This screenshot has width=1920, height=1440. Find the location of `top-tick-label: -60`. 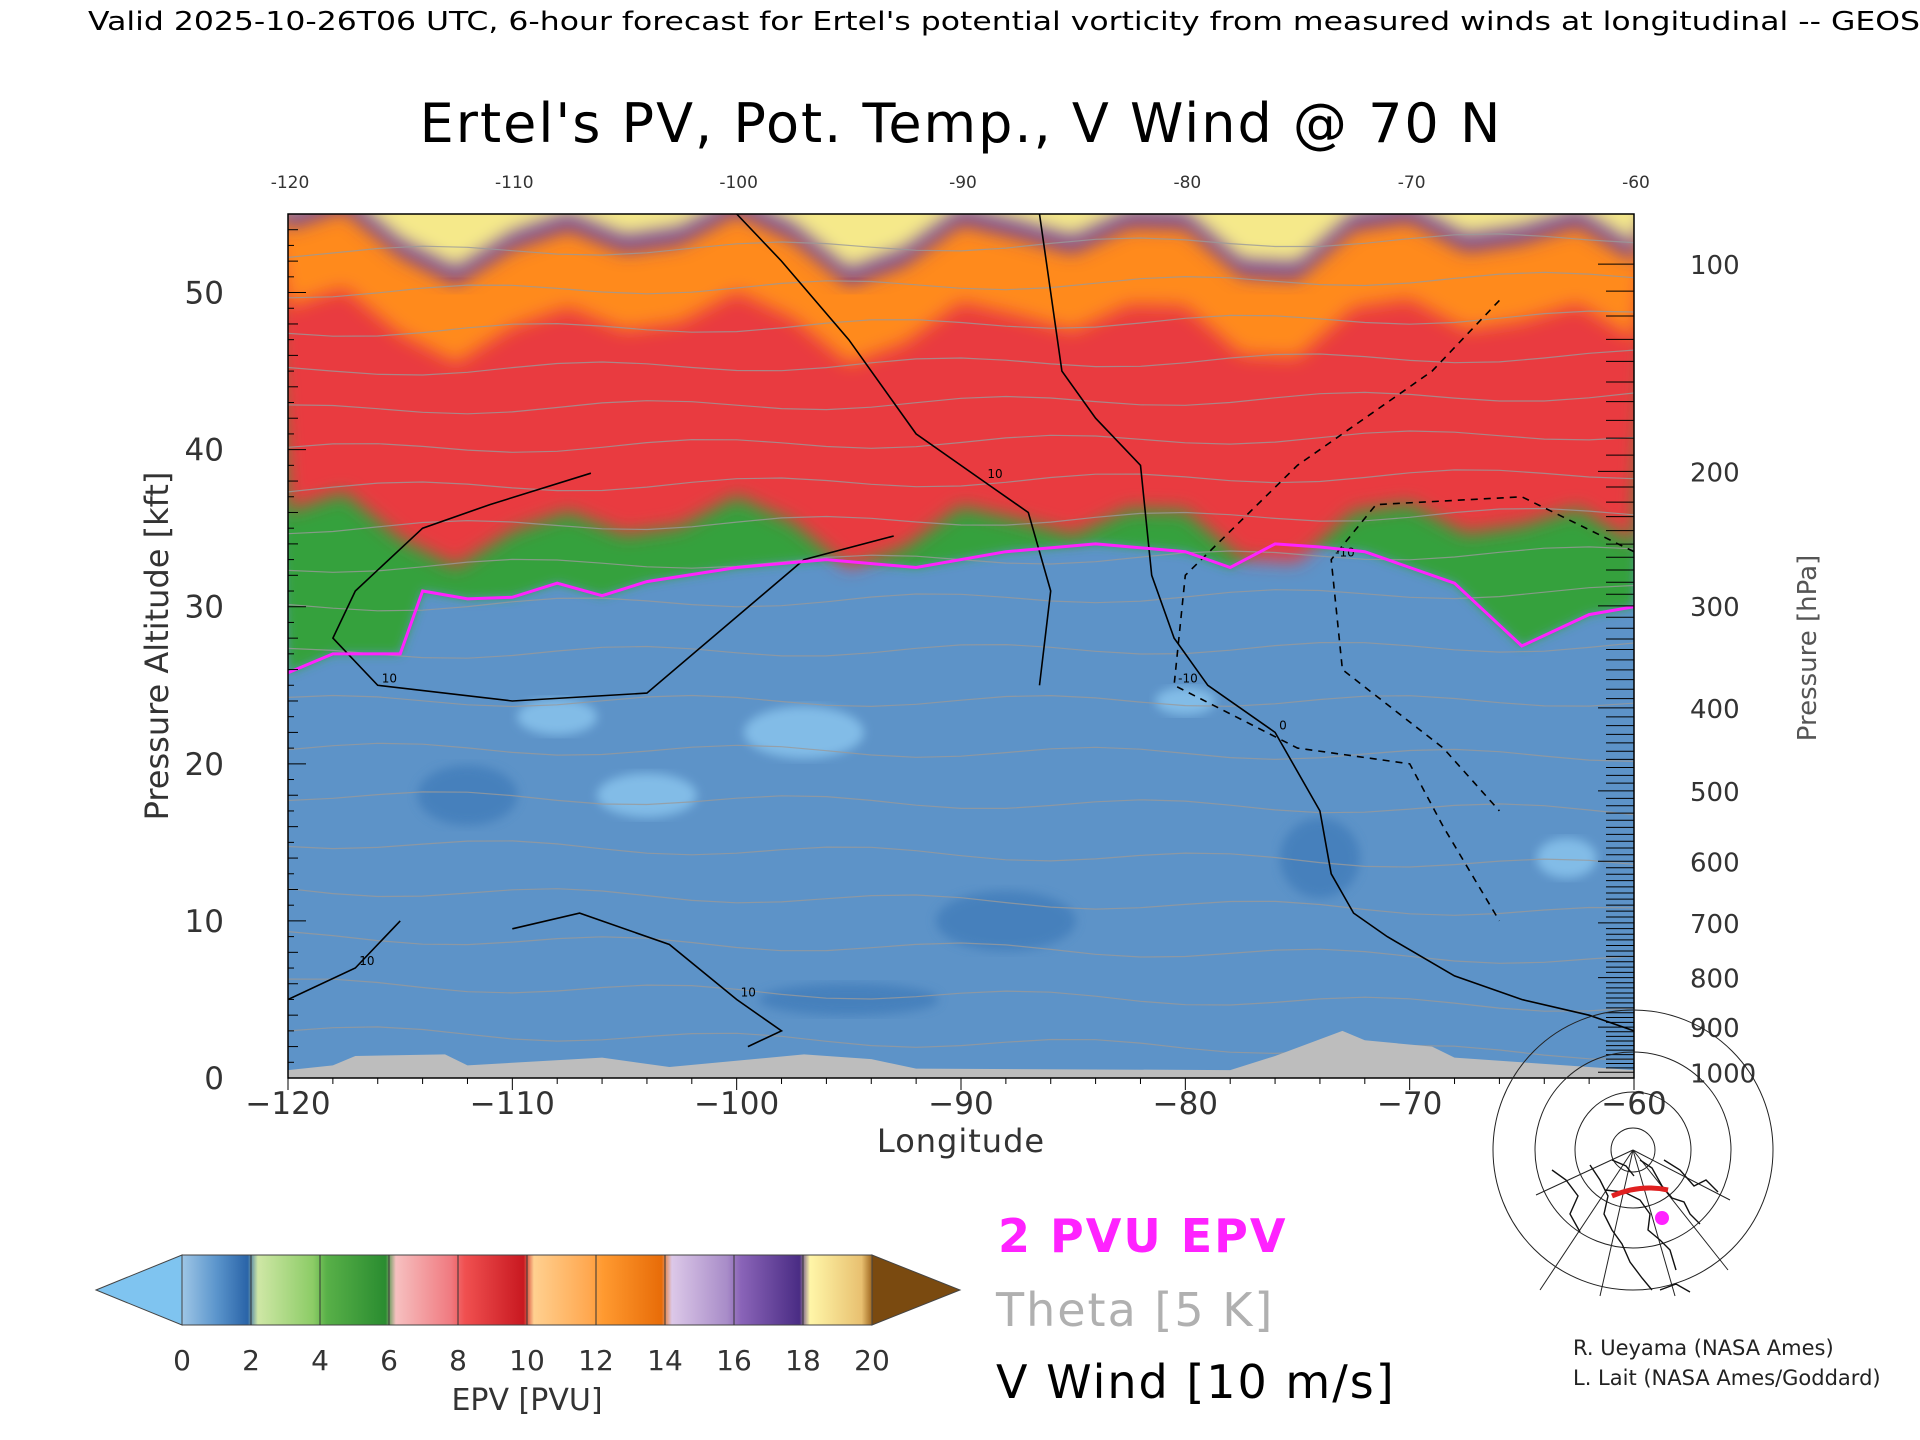

top-tick-label: -60 is located at coordinates (1636, 183).